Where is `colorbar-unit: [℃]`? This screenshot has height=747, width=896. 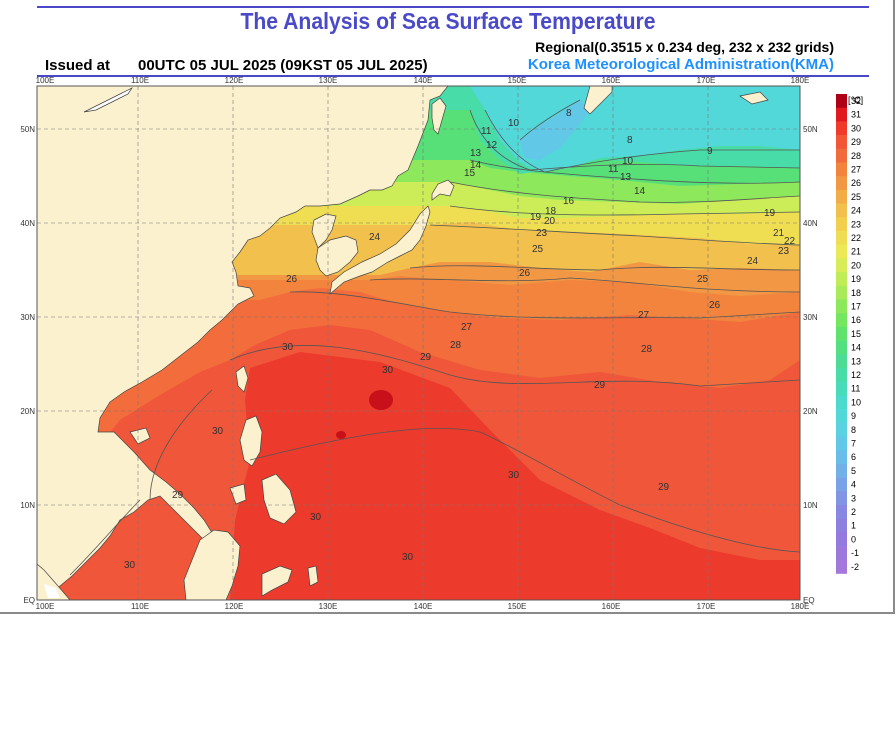 colorbar-unit: [℃] is located at coordinates (855, 100).